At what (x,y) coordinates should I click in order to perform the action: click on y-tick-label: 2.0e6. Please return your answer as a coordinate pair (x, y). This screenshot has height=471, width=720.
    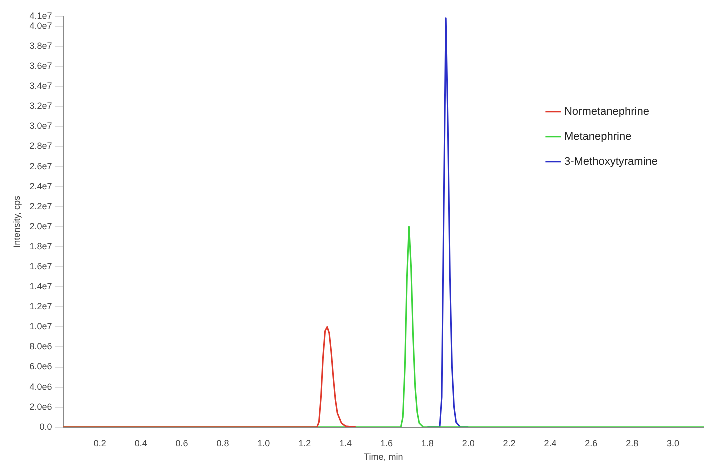
    Looking at the image, I should click on (41, 407).